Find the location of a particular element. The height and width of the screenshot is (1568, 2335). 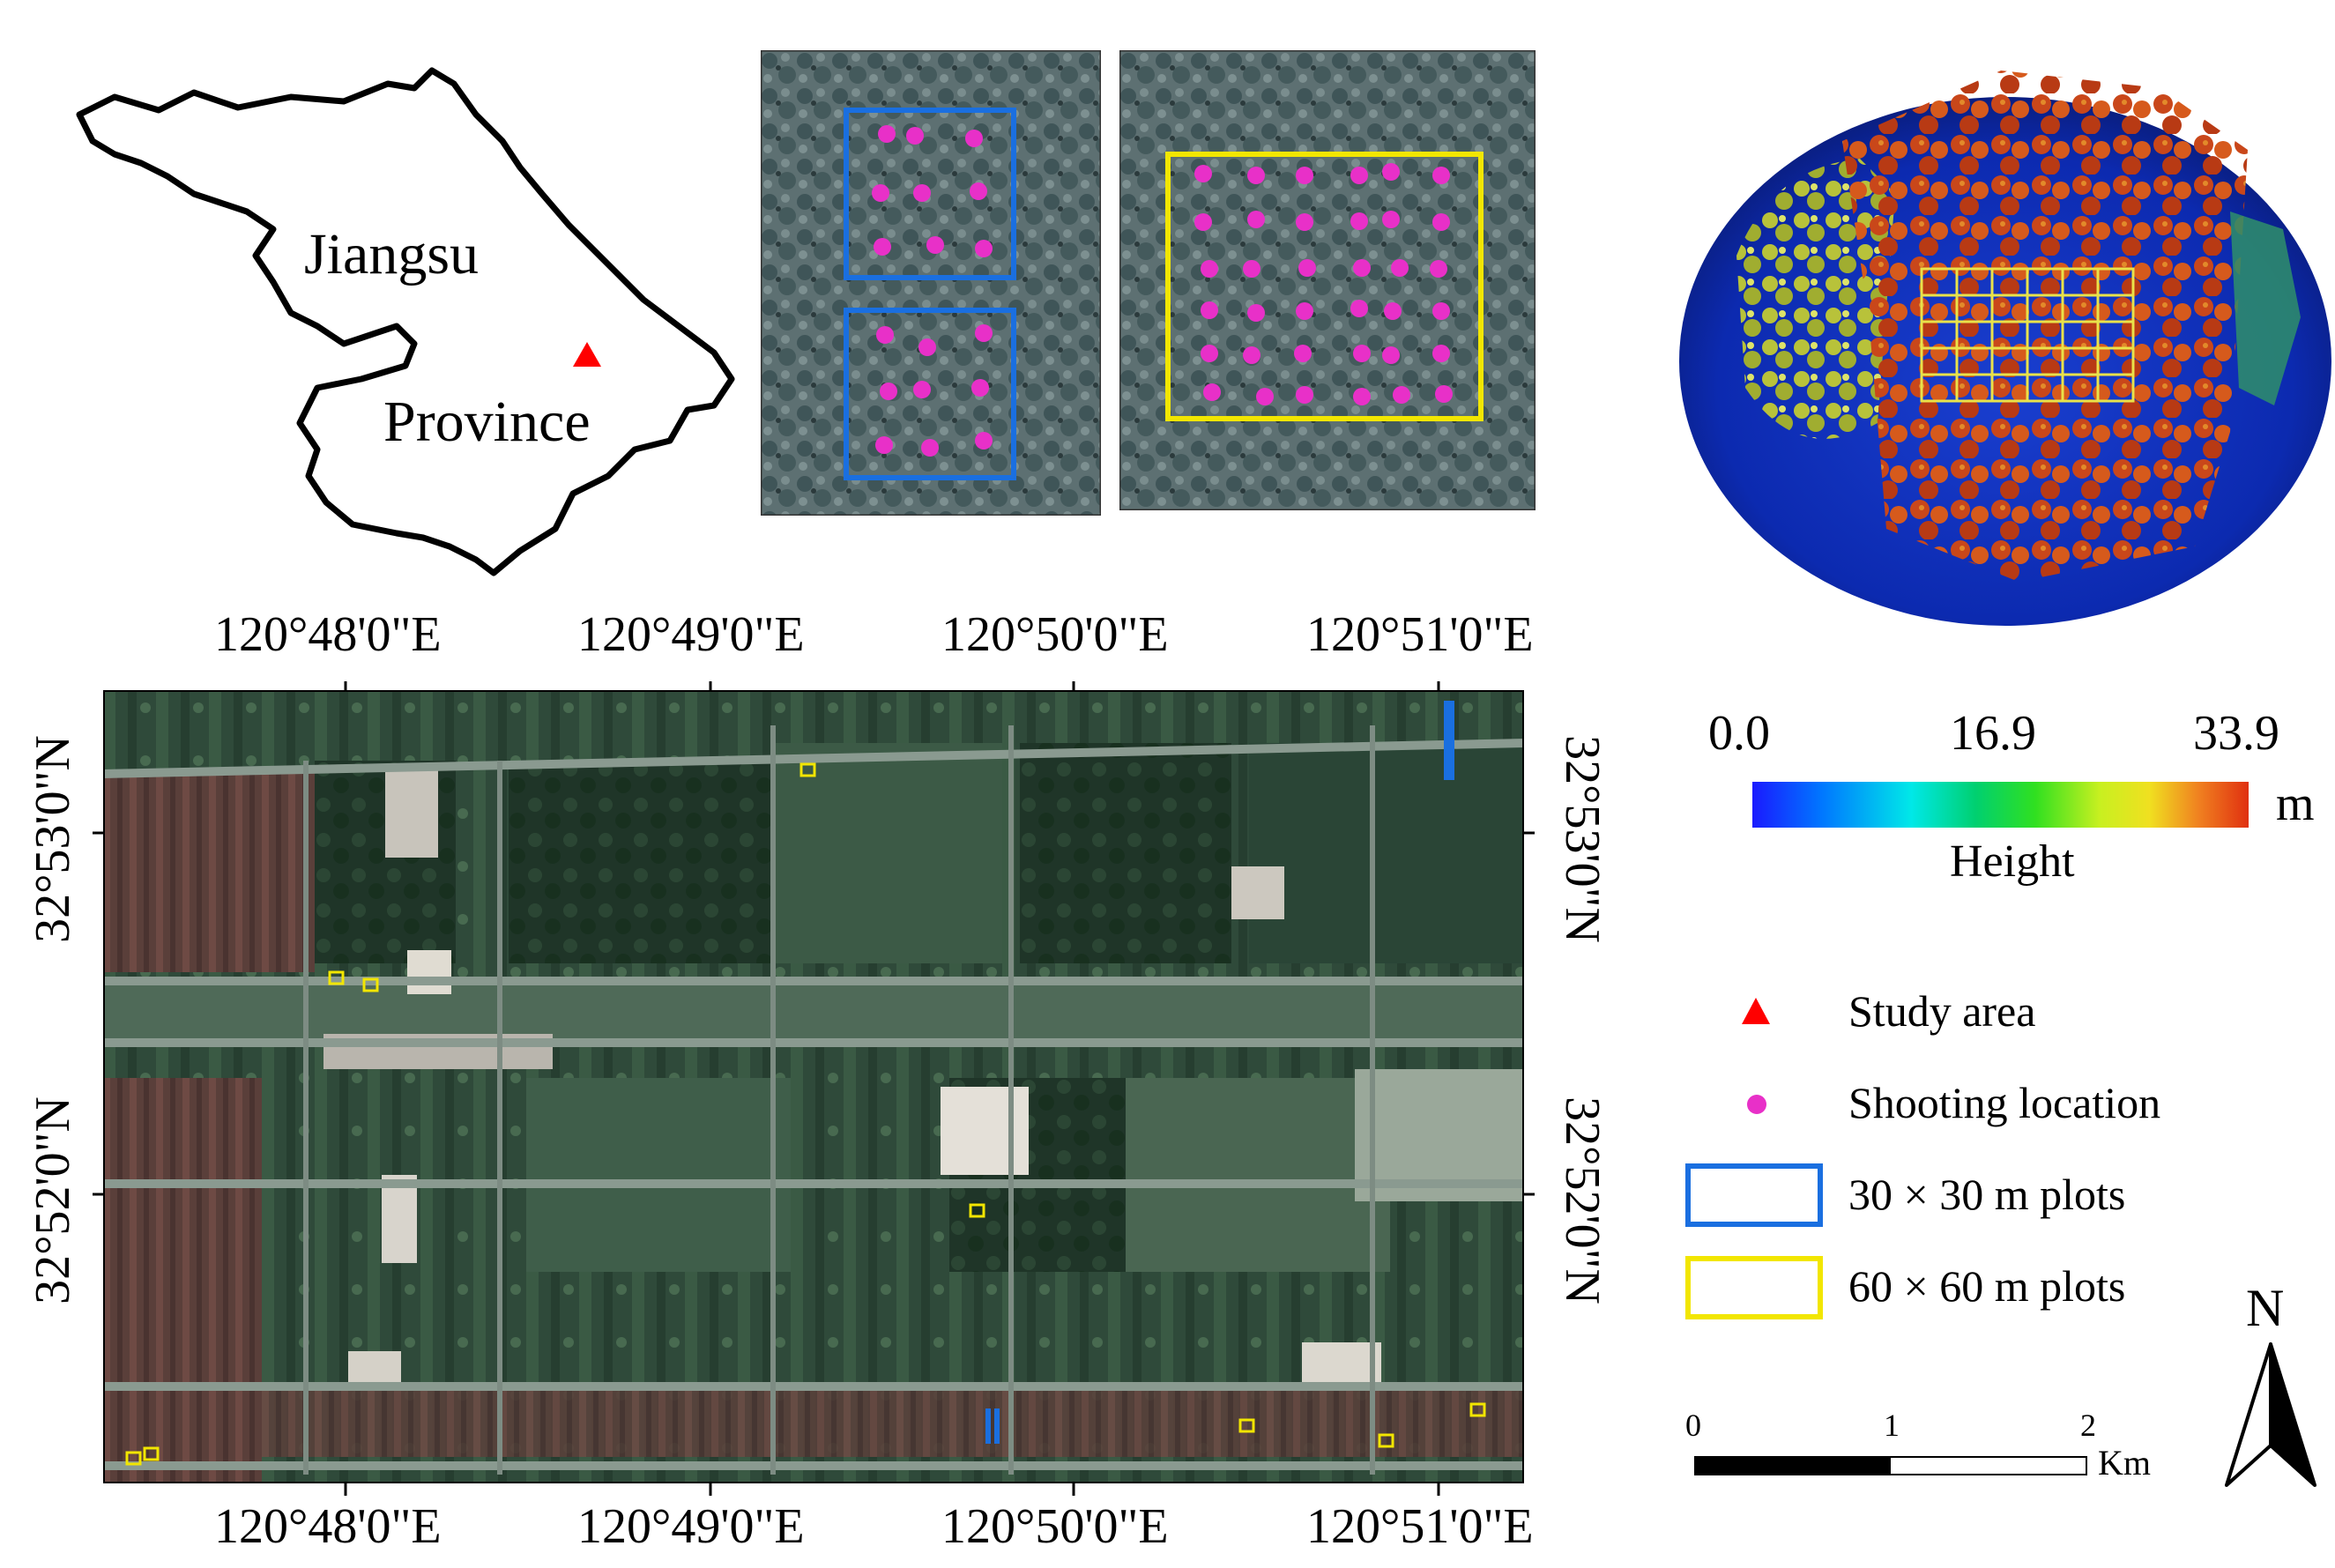

scale-unit: Km is located at coordinates (2124, 1463).